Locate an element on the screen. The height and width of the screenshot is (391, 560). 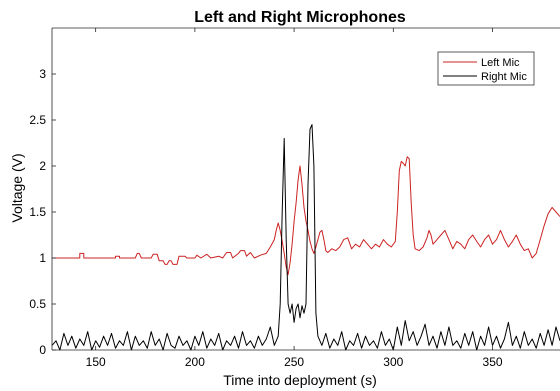
y-tick-label: 3 is located at coordinates (42, 74).